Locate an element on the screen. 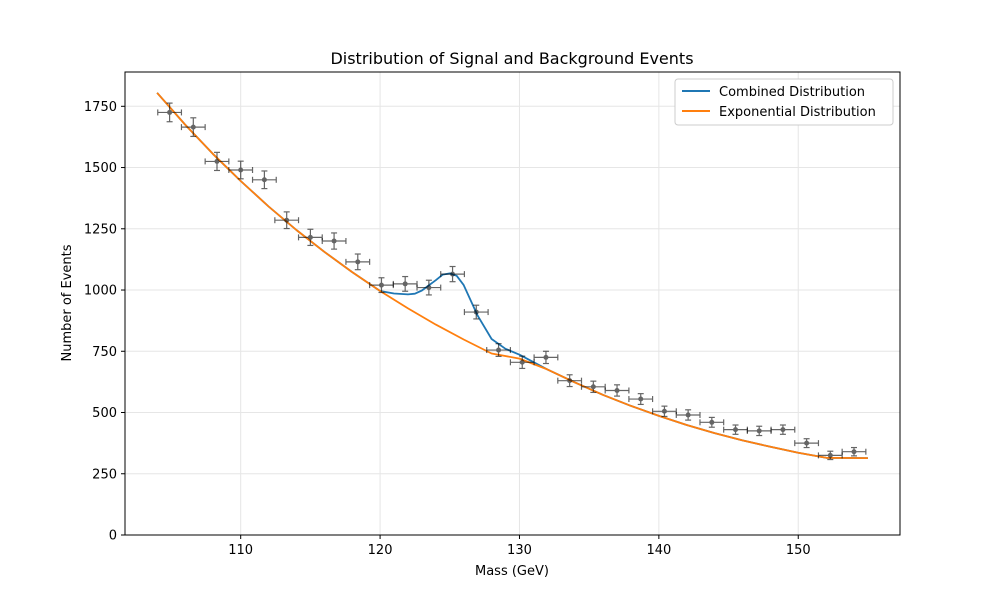 The height and width of the screenshot is (600, 1000). legend-label-exponential: Exponential Distribution is located at coordinates (797, 112).